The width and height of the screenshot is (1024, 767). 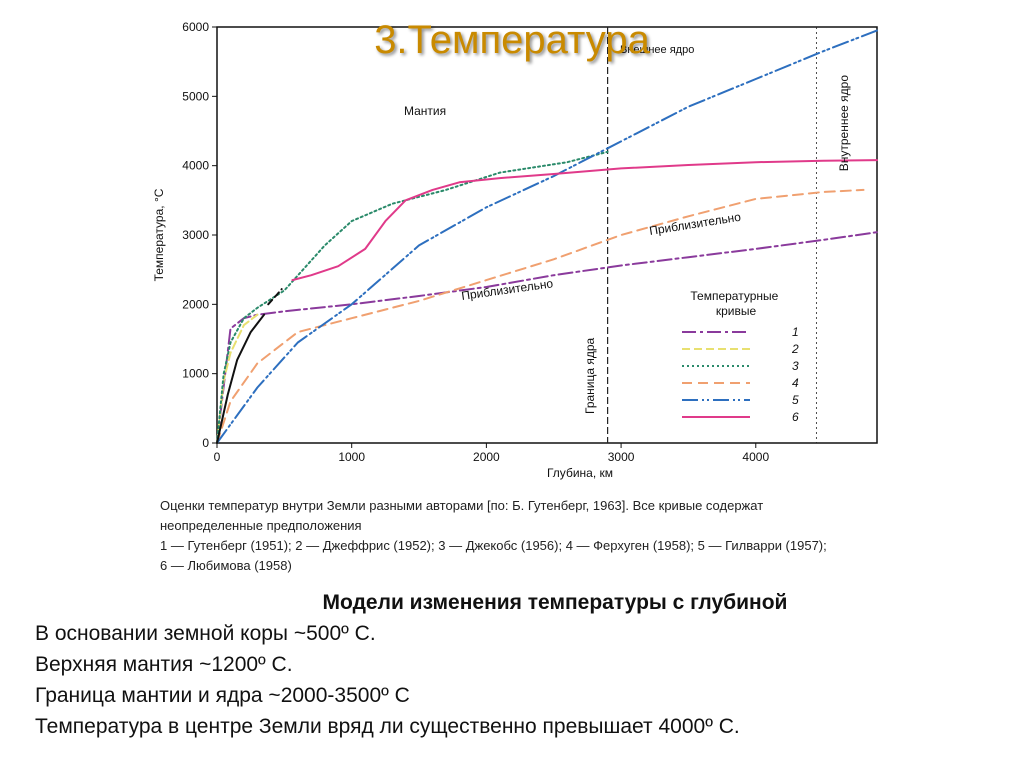 What do you see at coordinates (795, 417) in the screenshot?
I see `legend-label-6: 6` at bounding box center [795, 417].